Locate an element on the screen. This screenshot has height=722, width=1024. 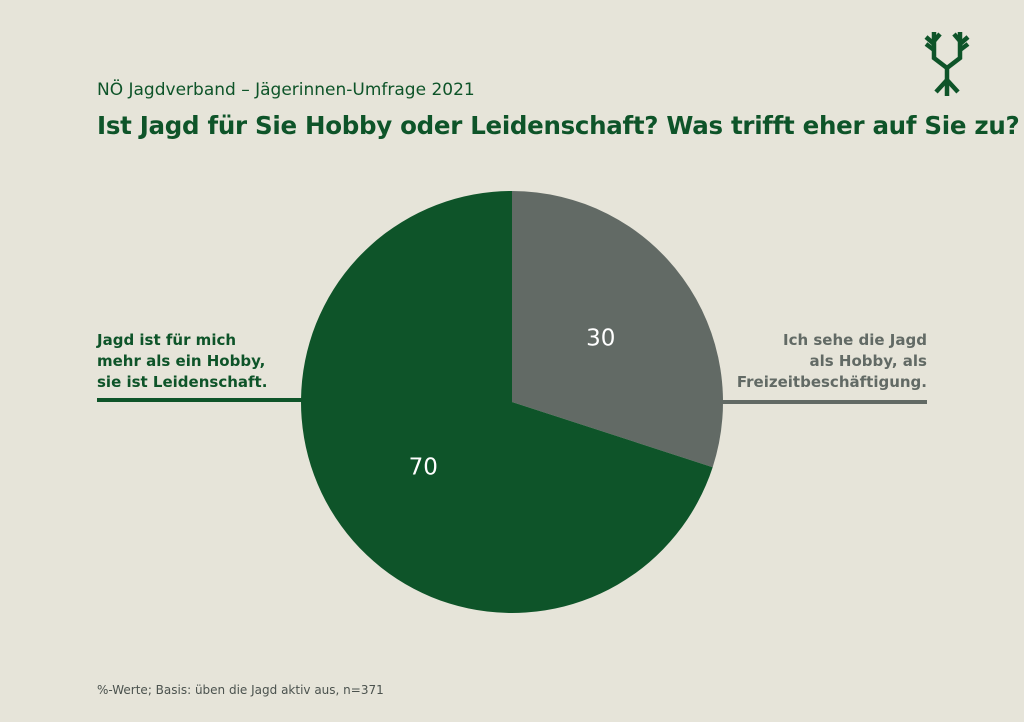
data-label-30: 30 is located at coordinates (600, 339).